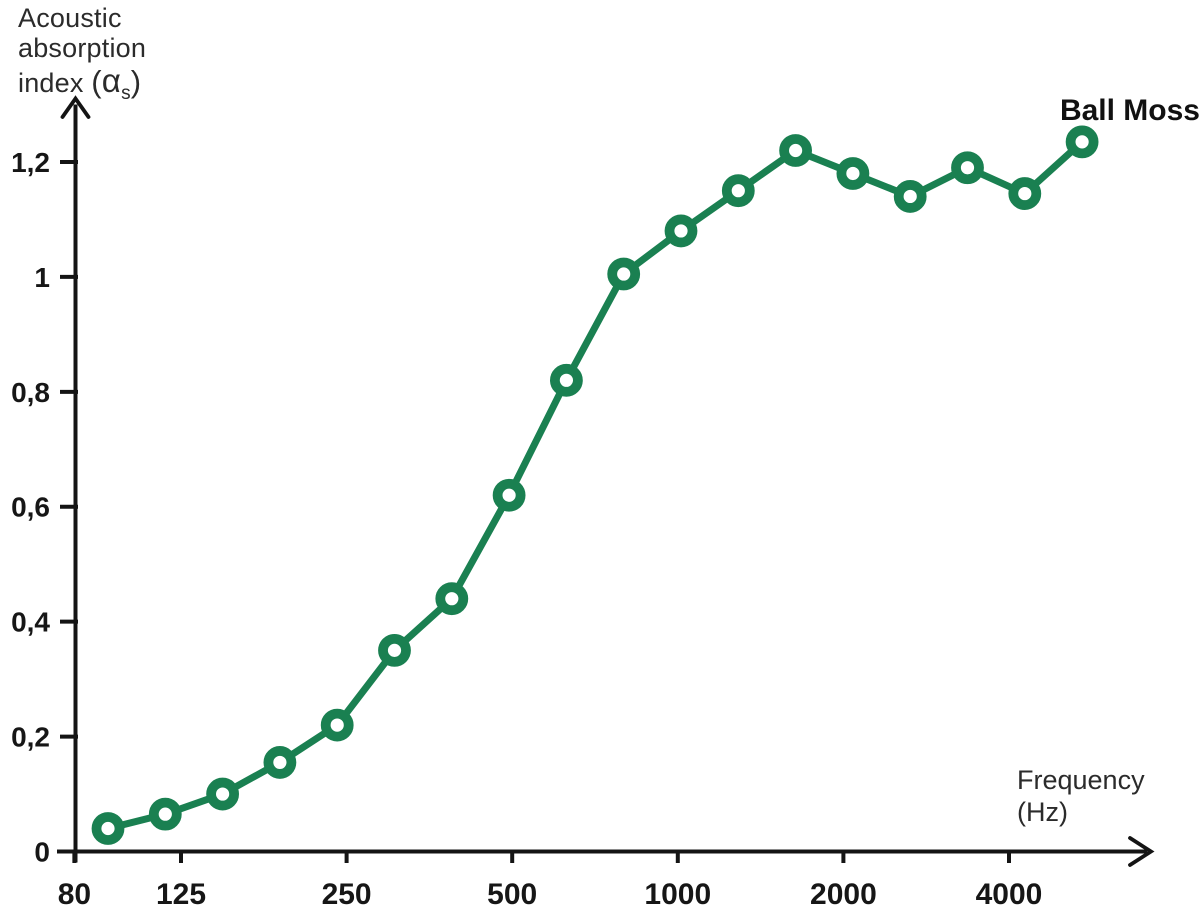 The image size is (1200, 916). I want to click on x-tick-label: 80, so click(74, 894).